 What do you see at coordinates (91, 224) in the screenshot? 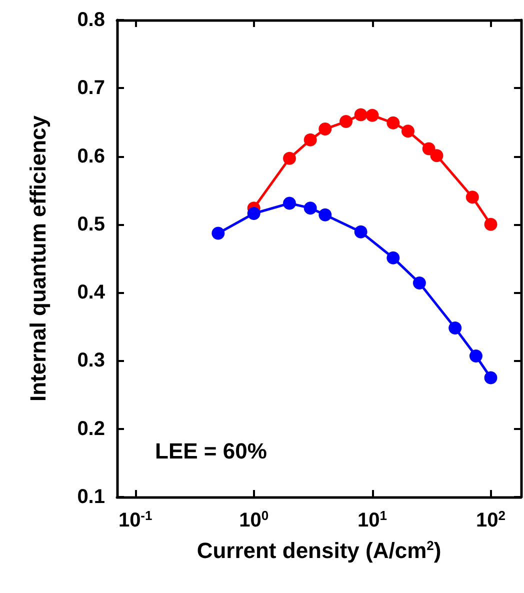
I see `y-tick-label: 0.5` at bounding box center [91, 224].